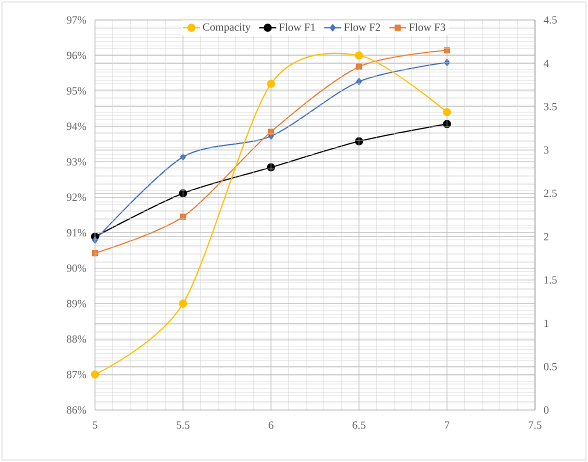 The image size is (588, 462). I want to click on x-tick-label: 6, so click(271, 425).